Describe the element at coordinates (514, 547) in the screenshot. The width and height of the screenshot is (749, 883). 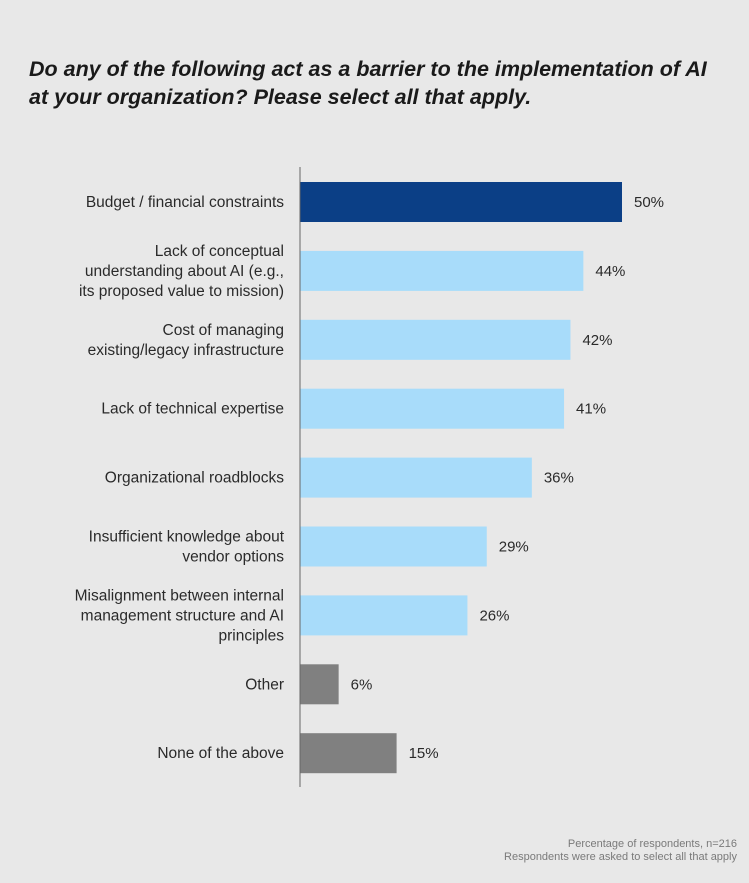
I see `value-label-6: 29%` at that location.